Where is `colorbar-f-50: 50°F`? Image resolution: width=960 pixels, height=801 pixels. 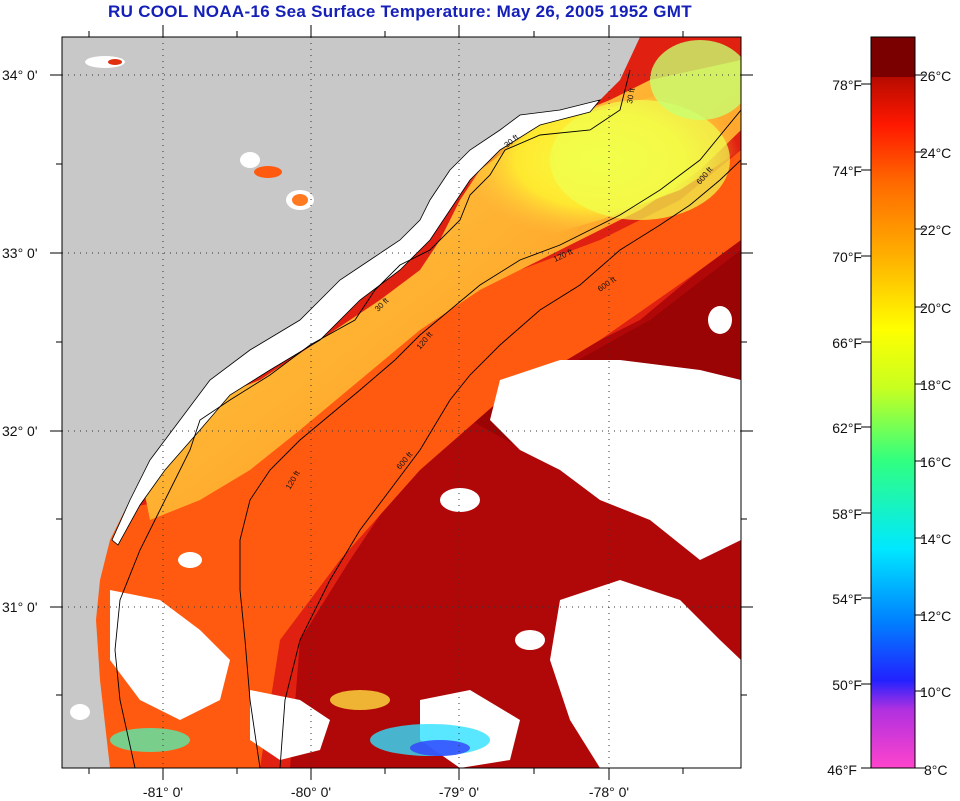
colorbar-f-50: 50°F is located at coordinates (847, 685).